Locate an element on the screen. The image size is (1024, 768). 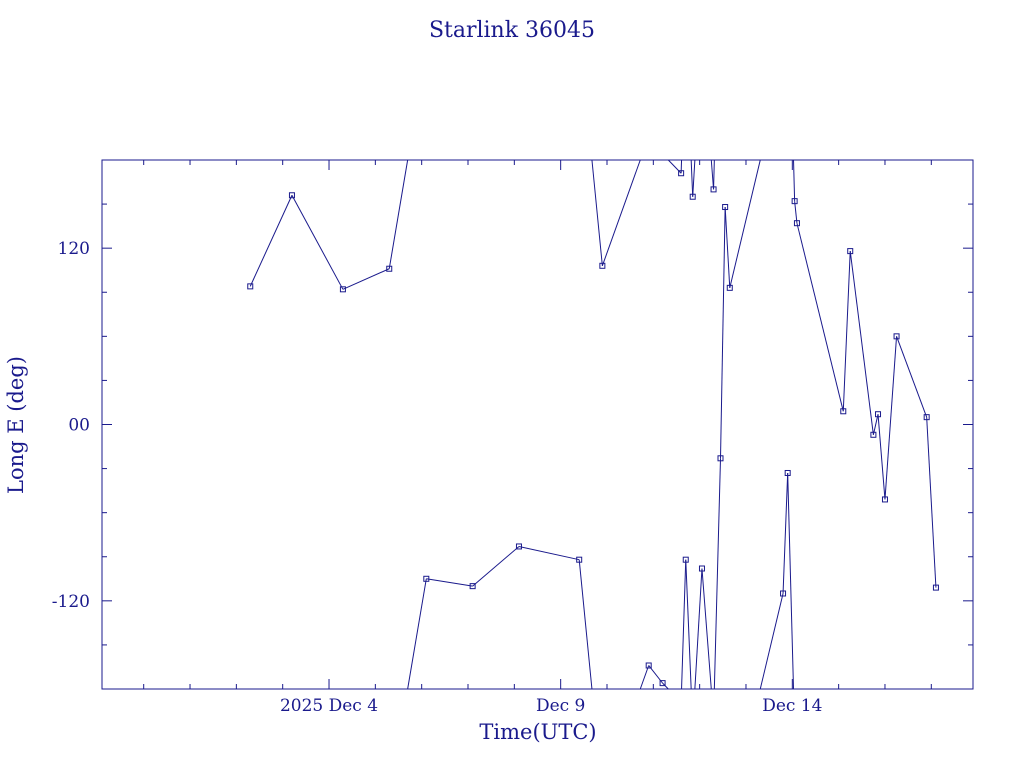
y-axis-label: Long E (deg) is located at coordinates (16, 425).